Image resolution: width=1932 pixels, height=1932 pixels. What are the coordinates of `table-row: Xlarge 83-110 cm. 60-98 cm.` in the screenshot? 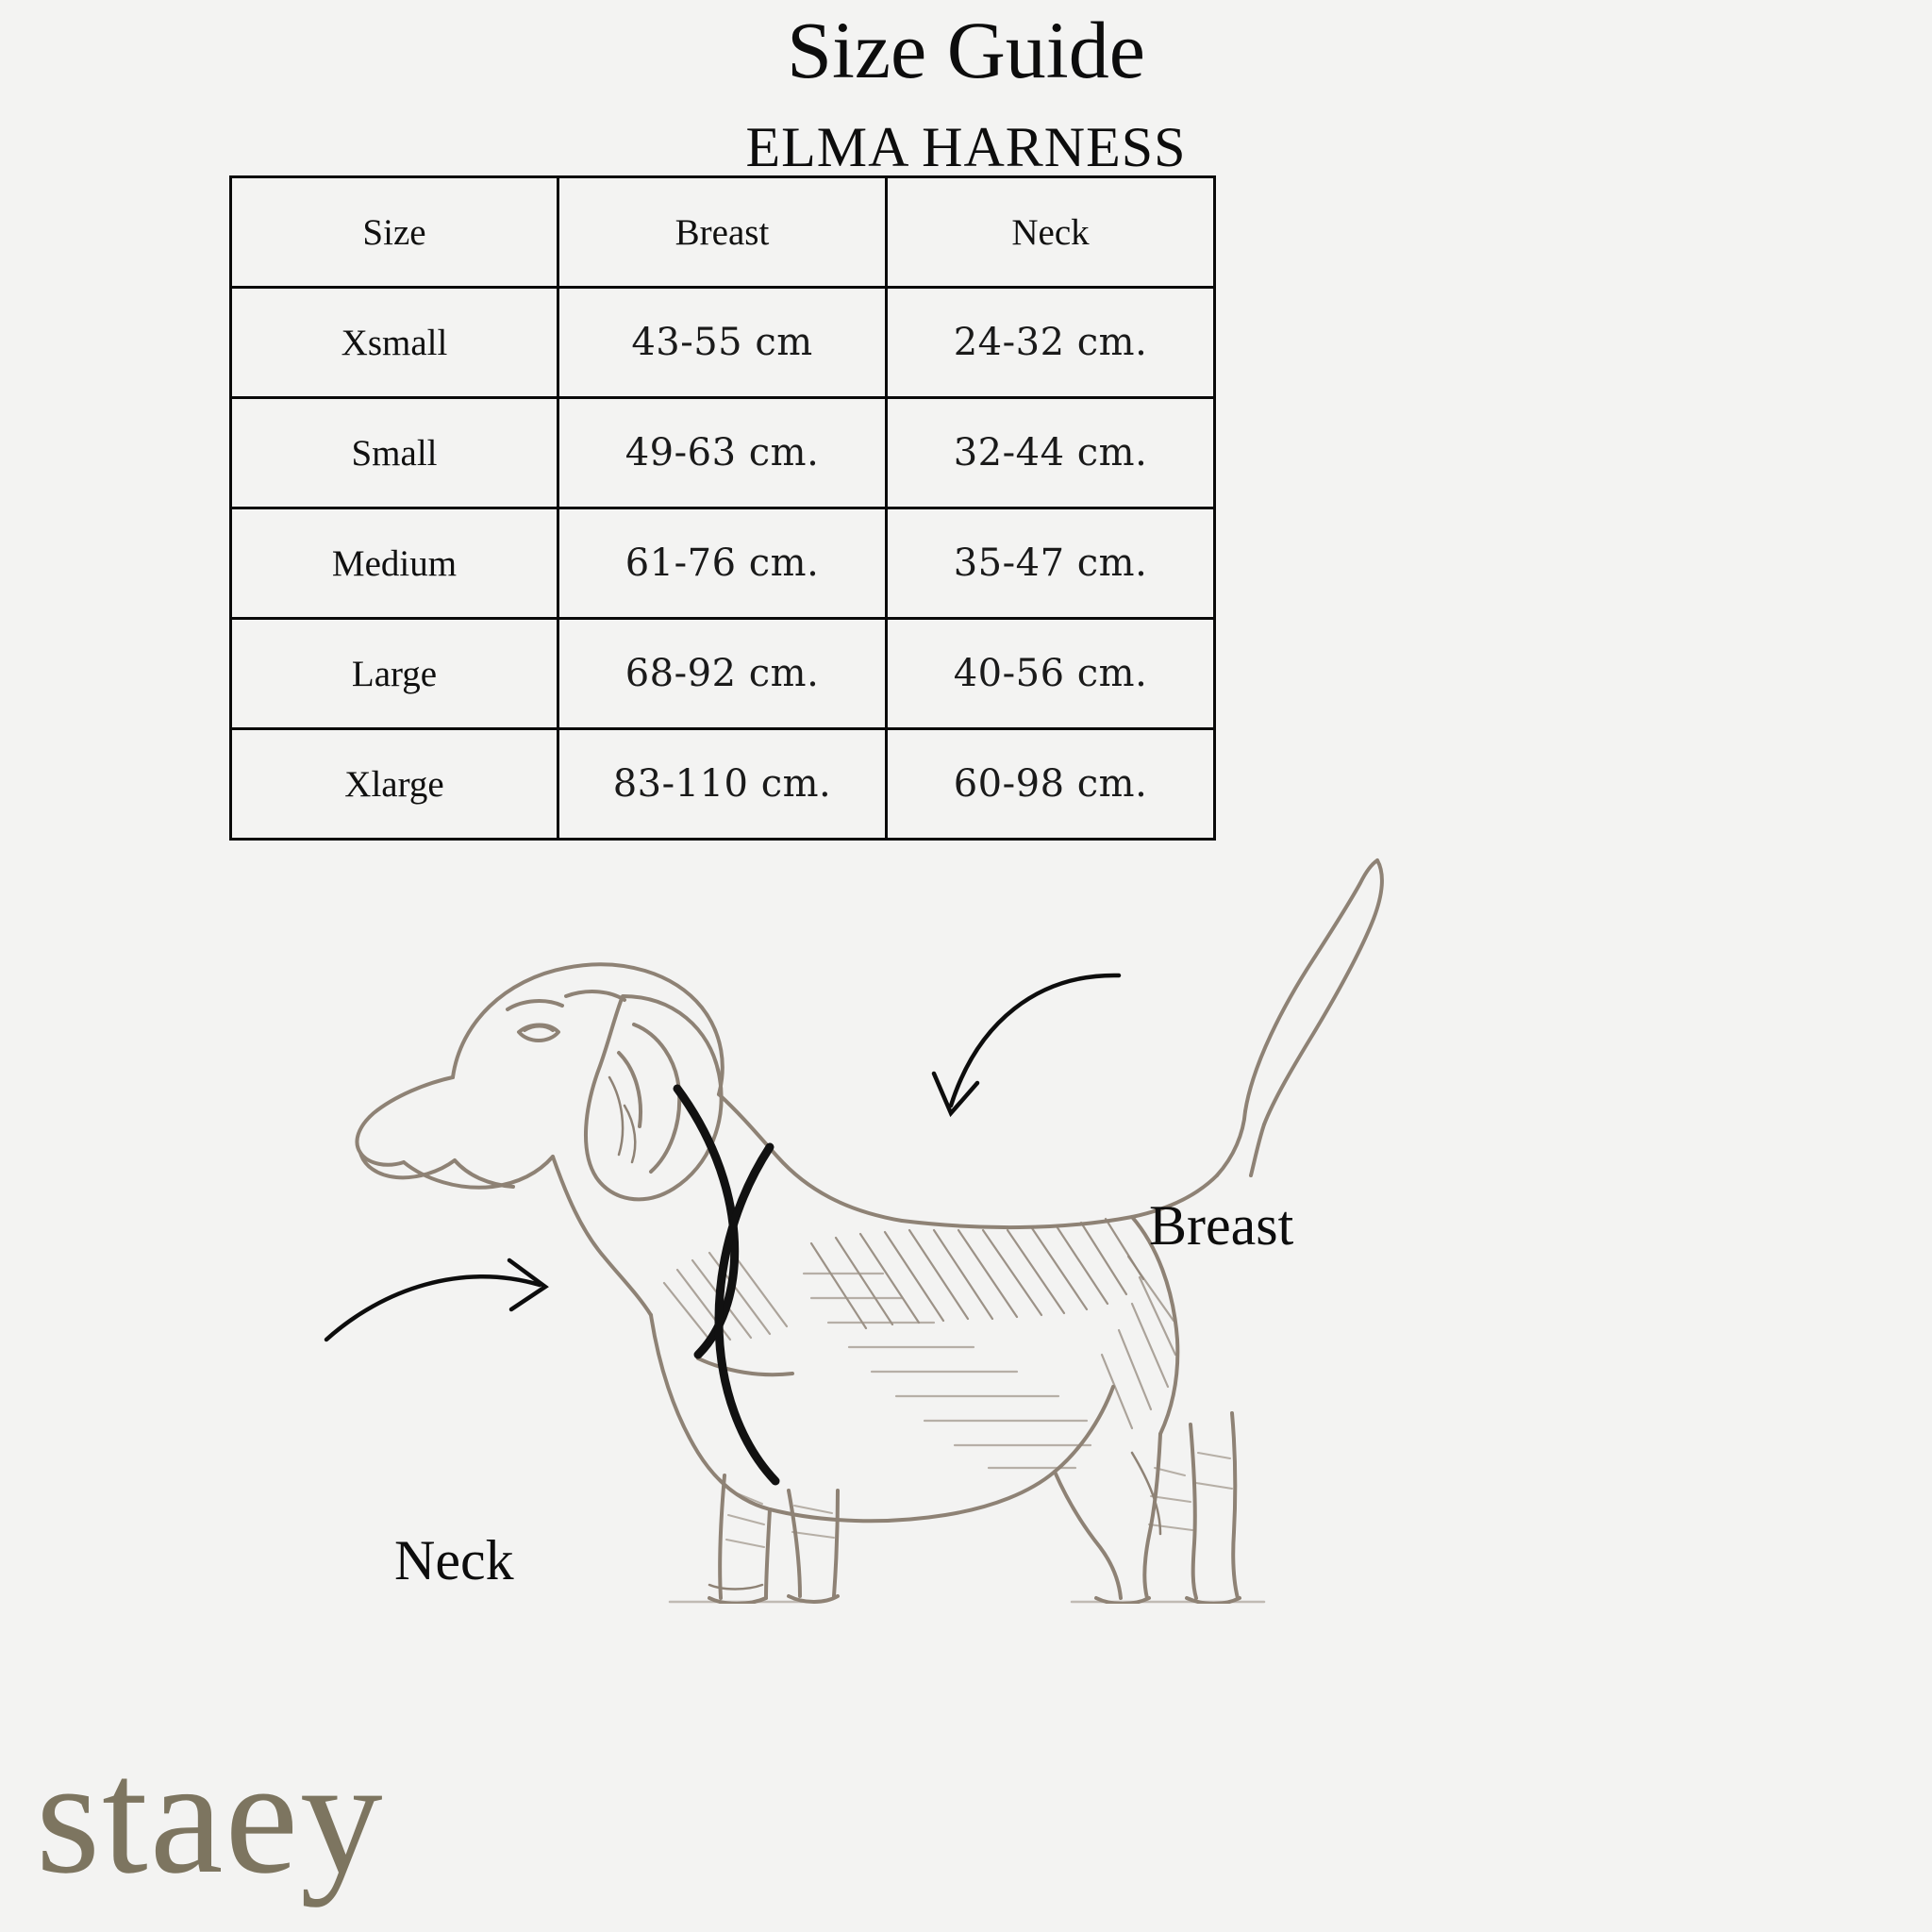 It's located at (723, 784).